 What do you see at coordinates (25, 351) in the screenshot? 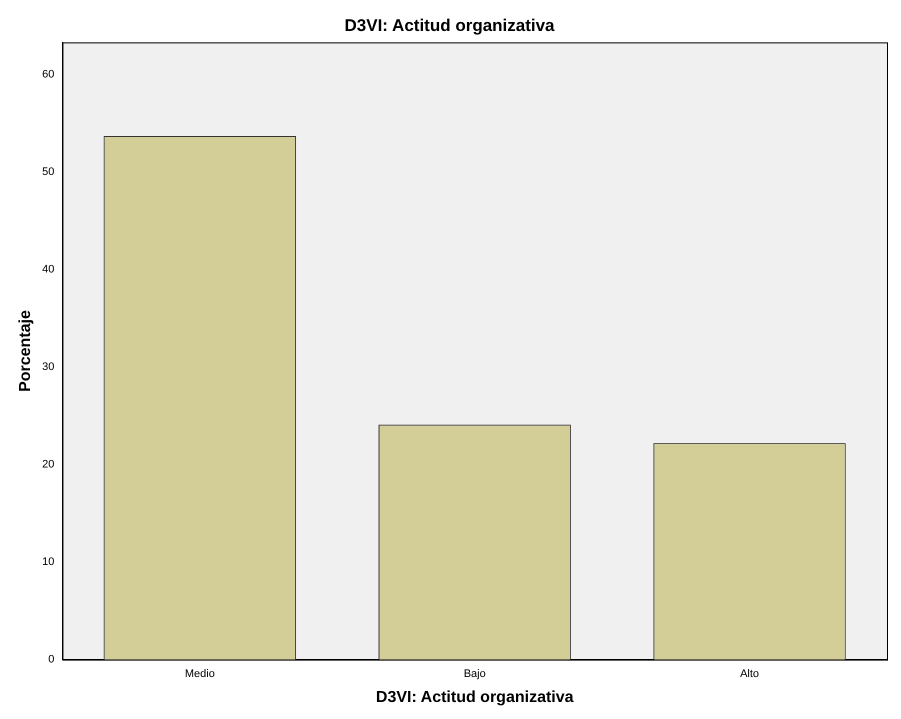
I see `y-axis-title: Porcentaje` at bounding box center [25, 351].